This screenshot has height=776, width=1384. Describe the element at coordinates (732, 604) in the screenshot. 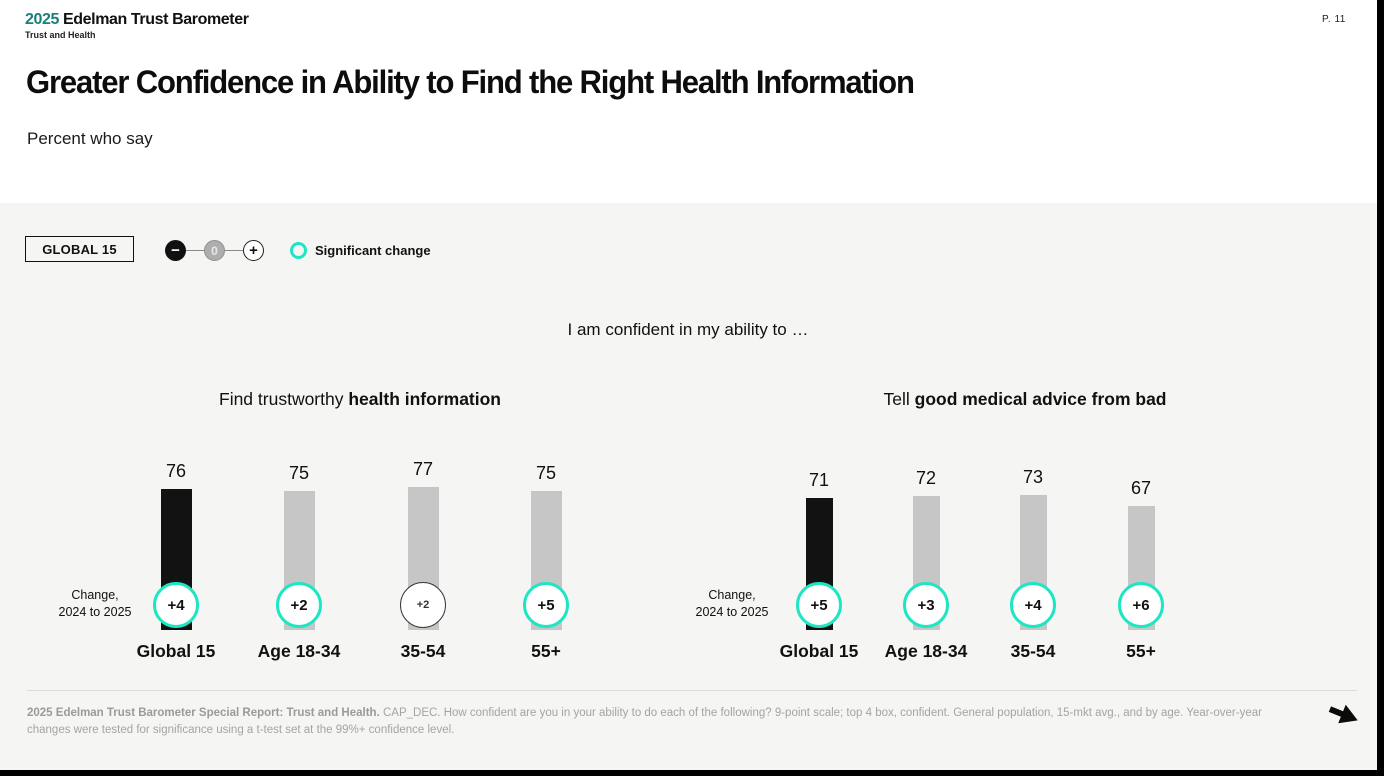

I see `change-axis-label-right: Change, 2024 to 2025` at that location.